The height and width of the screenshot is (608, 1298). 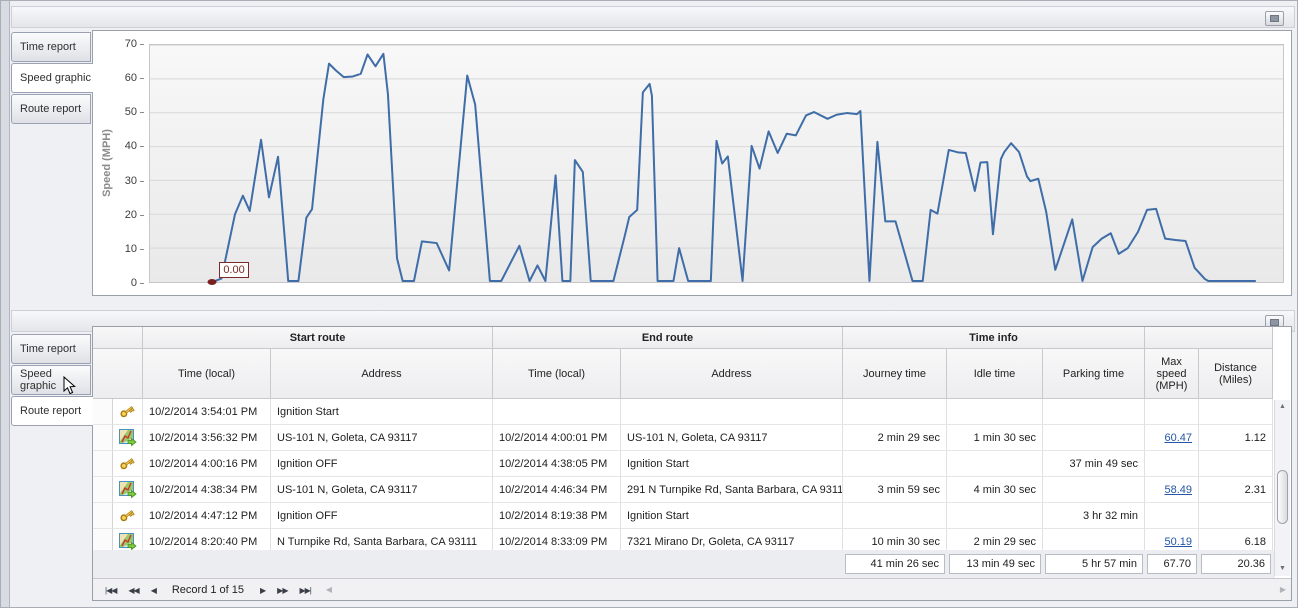 I want to click on column-header-idle-time: Idle time, so click(x=995, y=374).